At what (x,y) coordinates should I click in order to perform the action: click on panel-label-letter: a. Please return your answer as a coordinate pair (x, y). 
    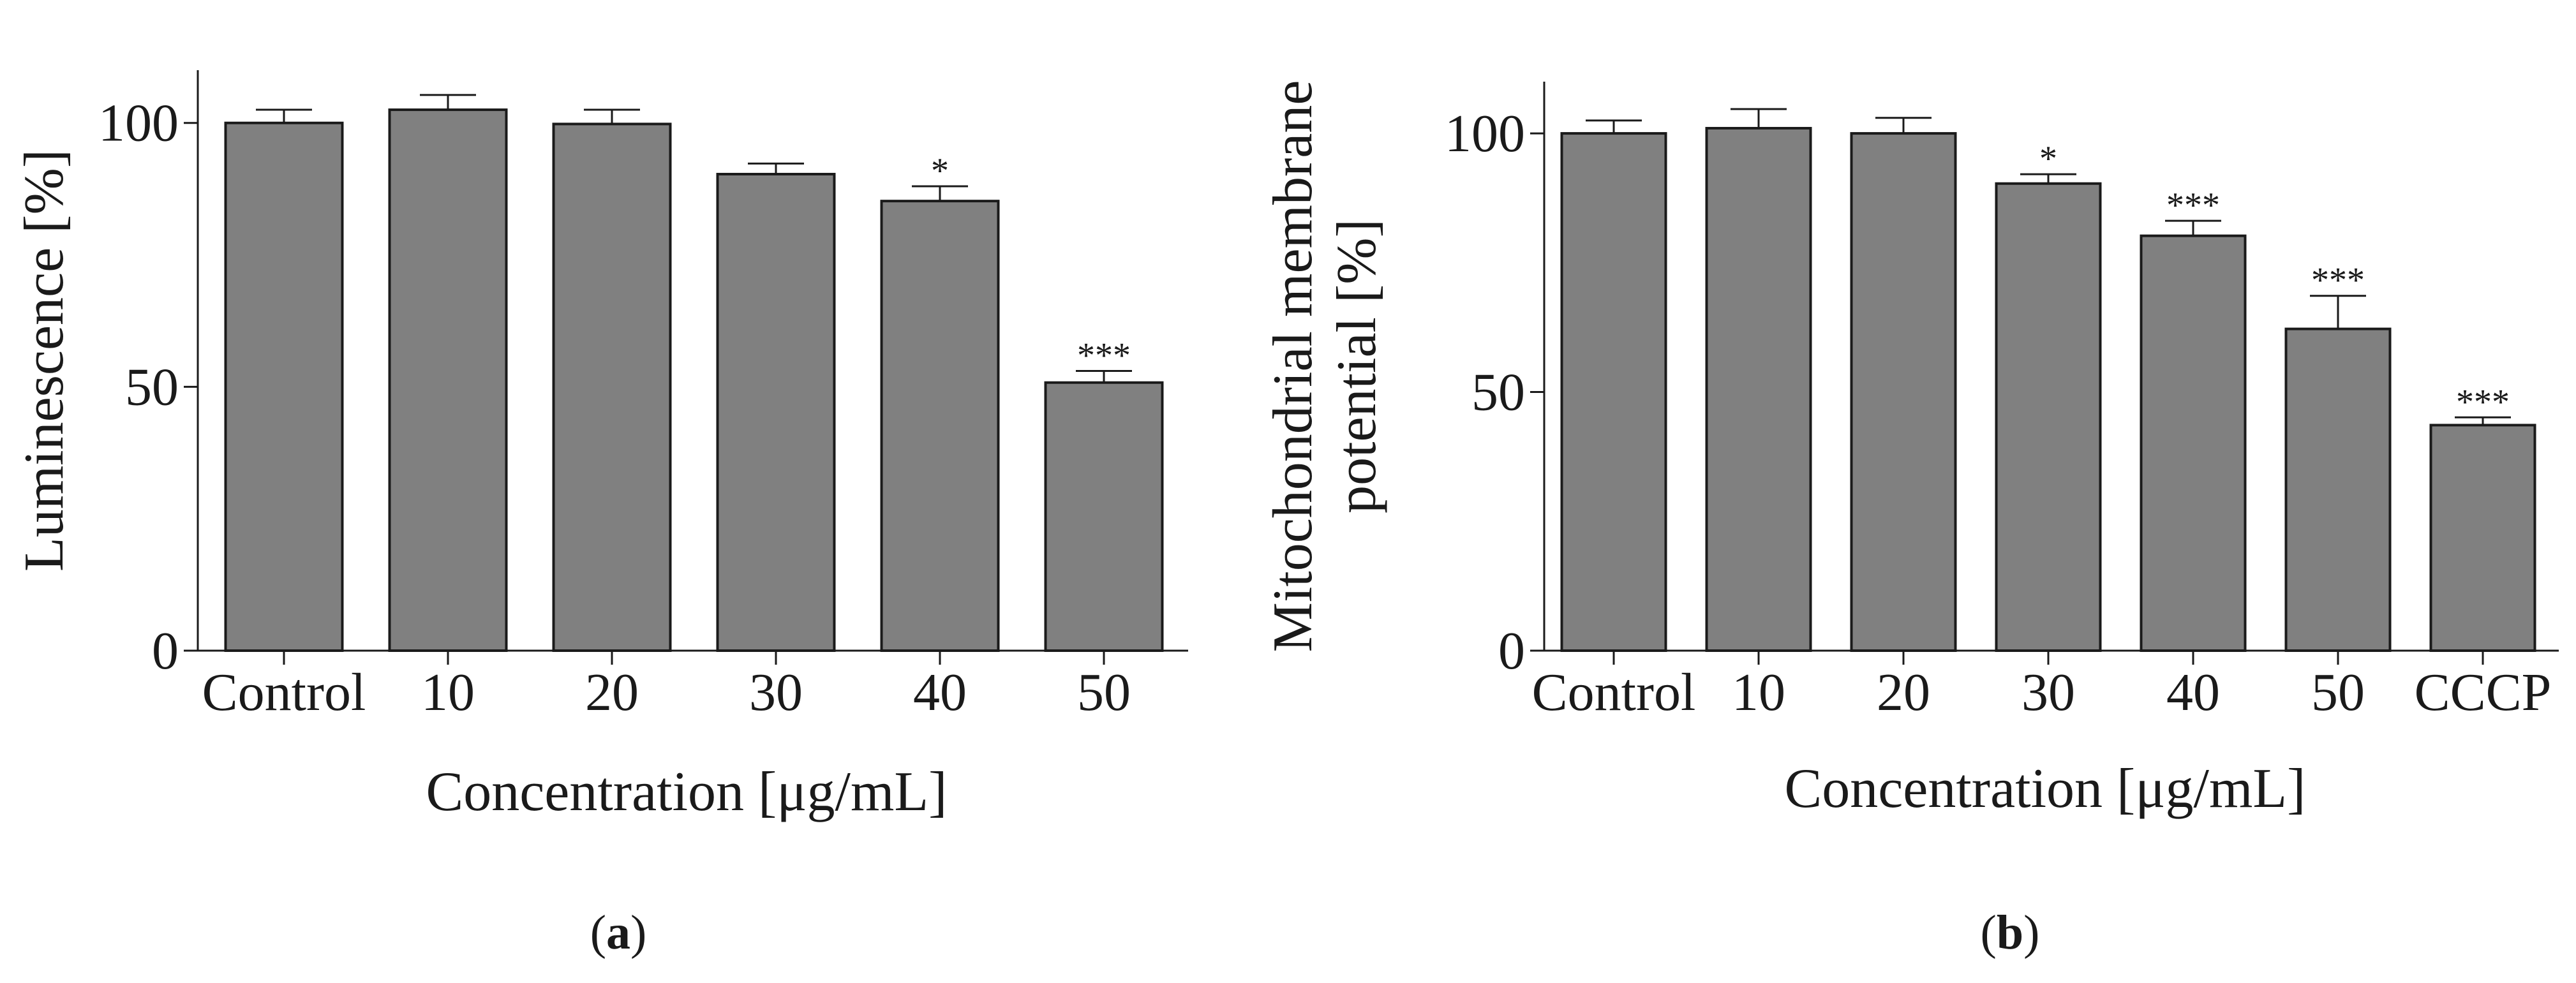
    Looking at the image, I should click on (618, 933).